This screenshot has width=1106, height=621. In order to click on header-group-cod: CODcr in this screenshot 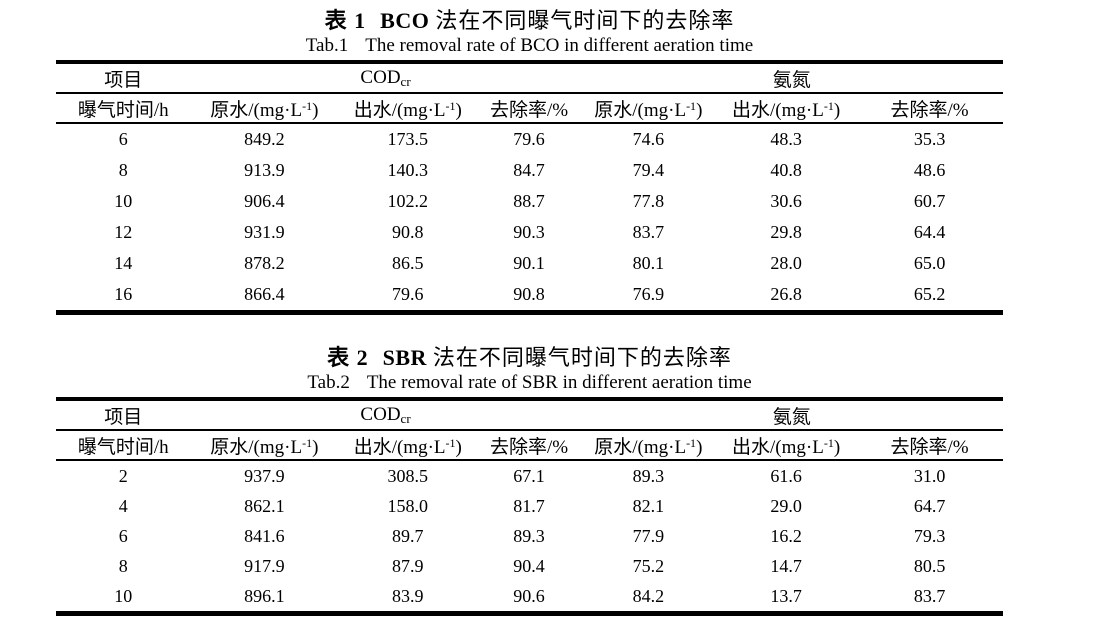, I will do `click(385, 78)`.